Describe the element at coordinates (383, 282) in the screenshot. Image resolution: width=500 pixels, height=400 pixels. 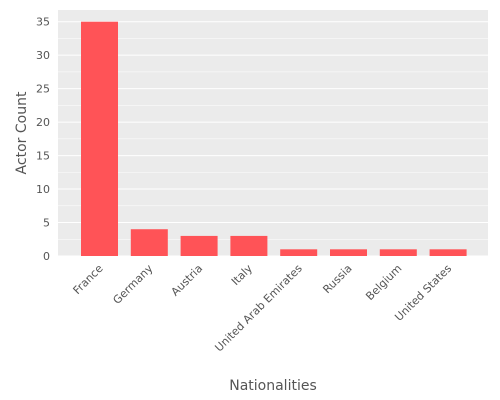
I see `x-tick-label: Belgium` at that location.